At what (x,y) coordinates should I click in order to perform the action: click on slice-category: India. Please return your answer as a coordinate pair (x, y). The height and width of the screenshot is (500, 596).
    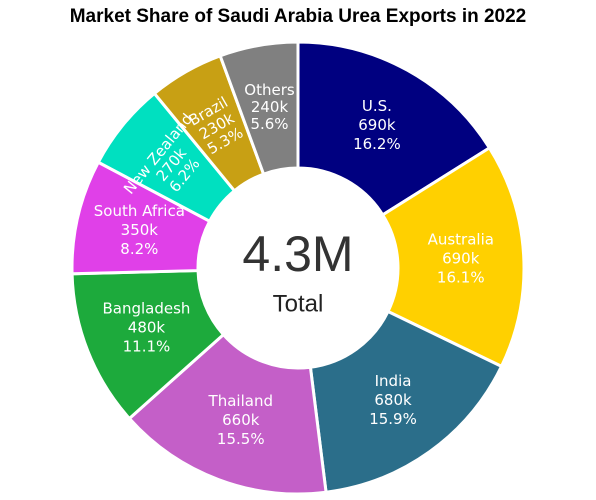
    Looking at the image, I should click on (393, 381).